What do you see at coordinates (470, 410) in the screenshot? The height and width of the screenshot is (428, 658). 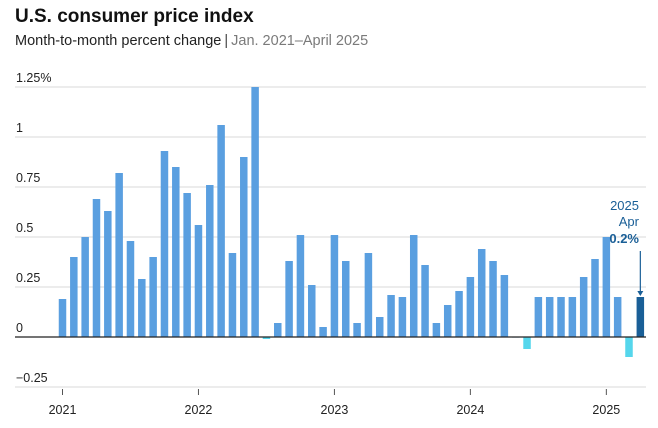 I see `x-tick-label: 2024` at bounding box center [470, 410].